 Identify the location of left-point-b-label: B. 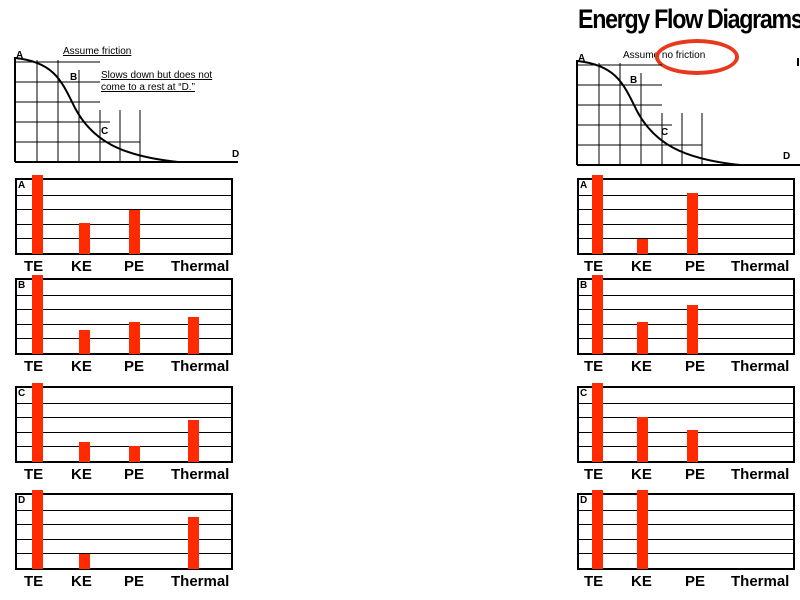
(74, 77).